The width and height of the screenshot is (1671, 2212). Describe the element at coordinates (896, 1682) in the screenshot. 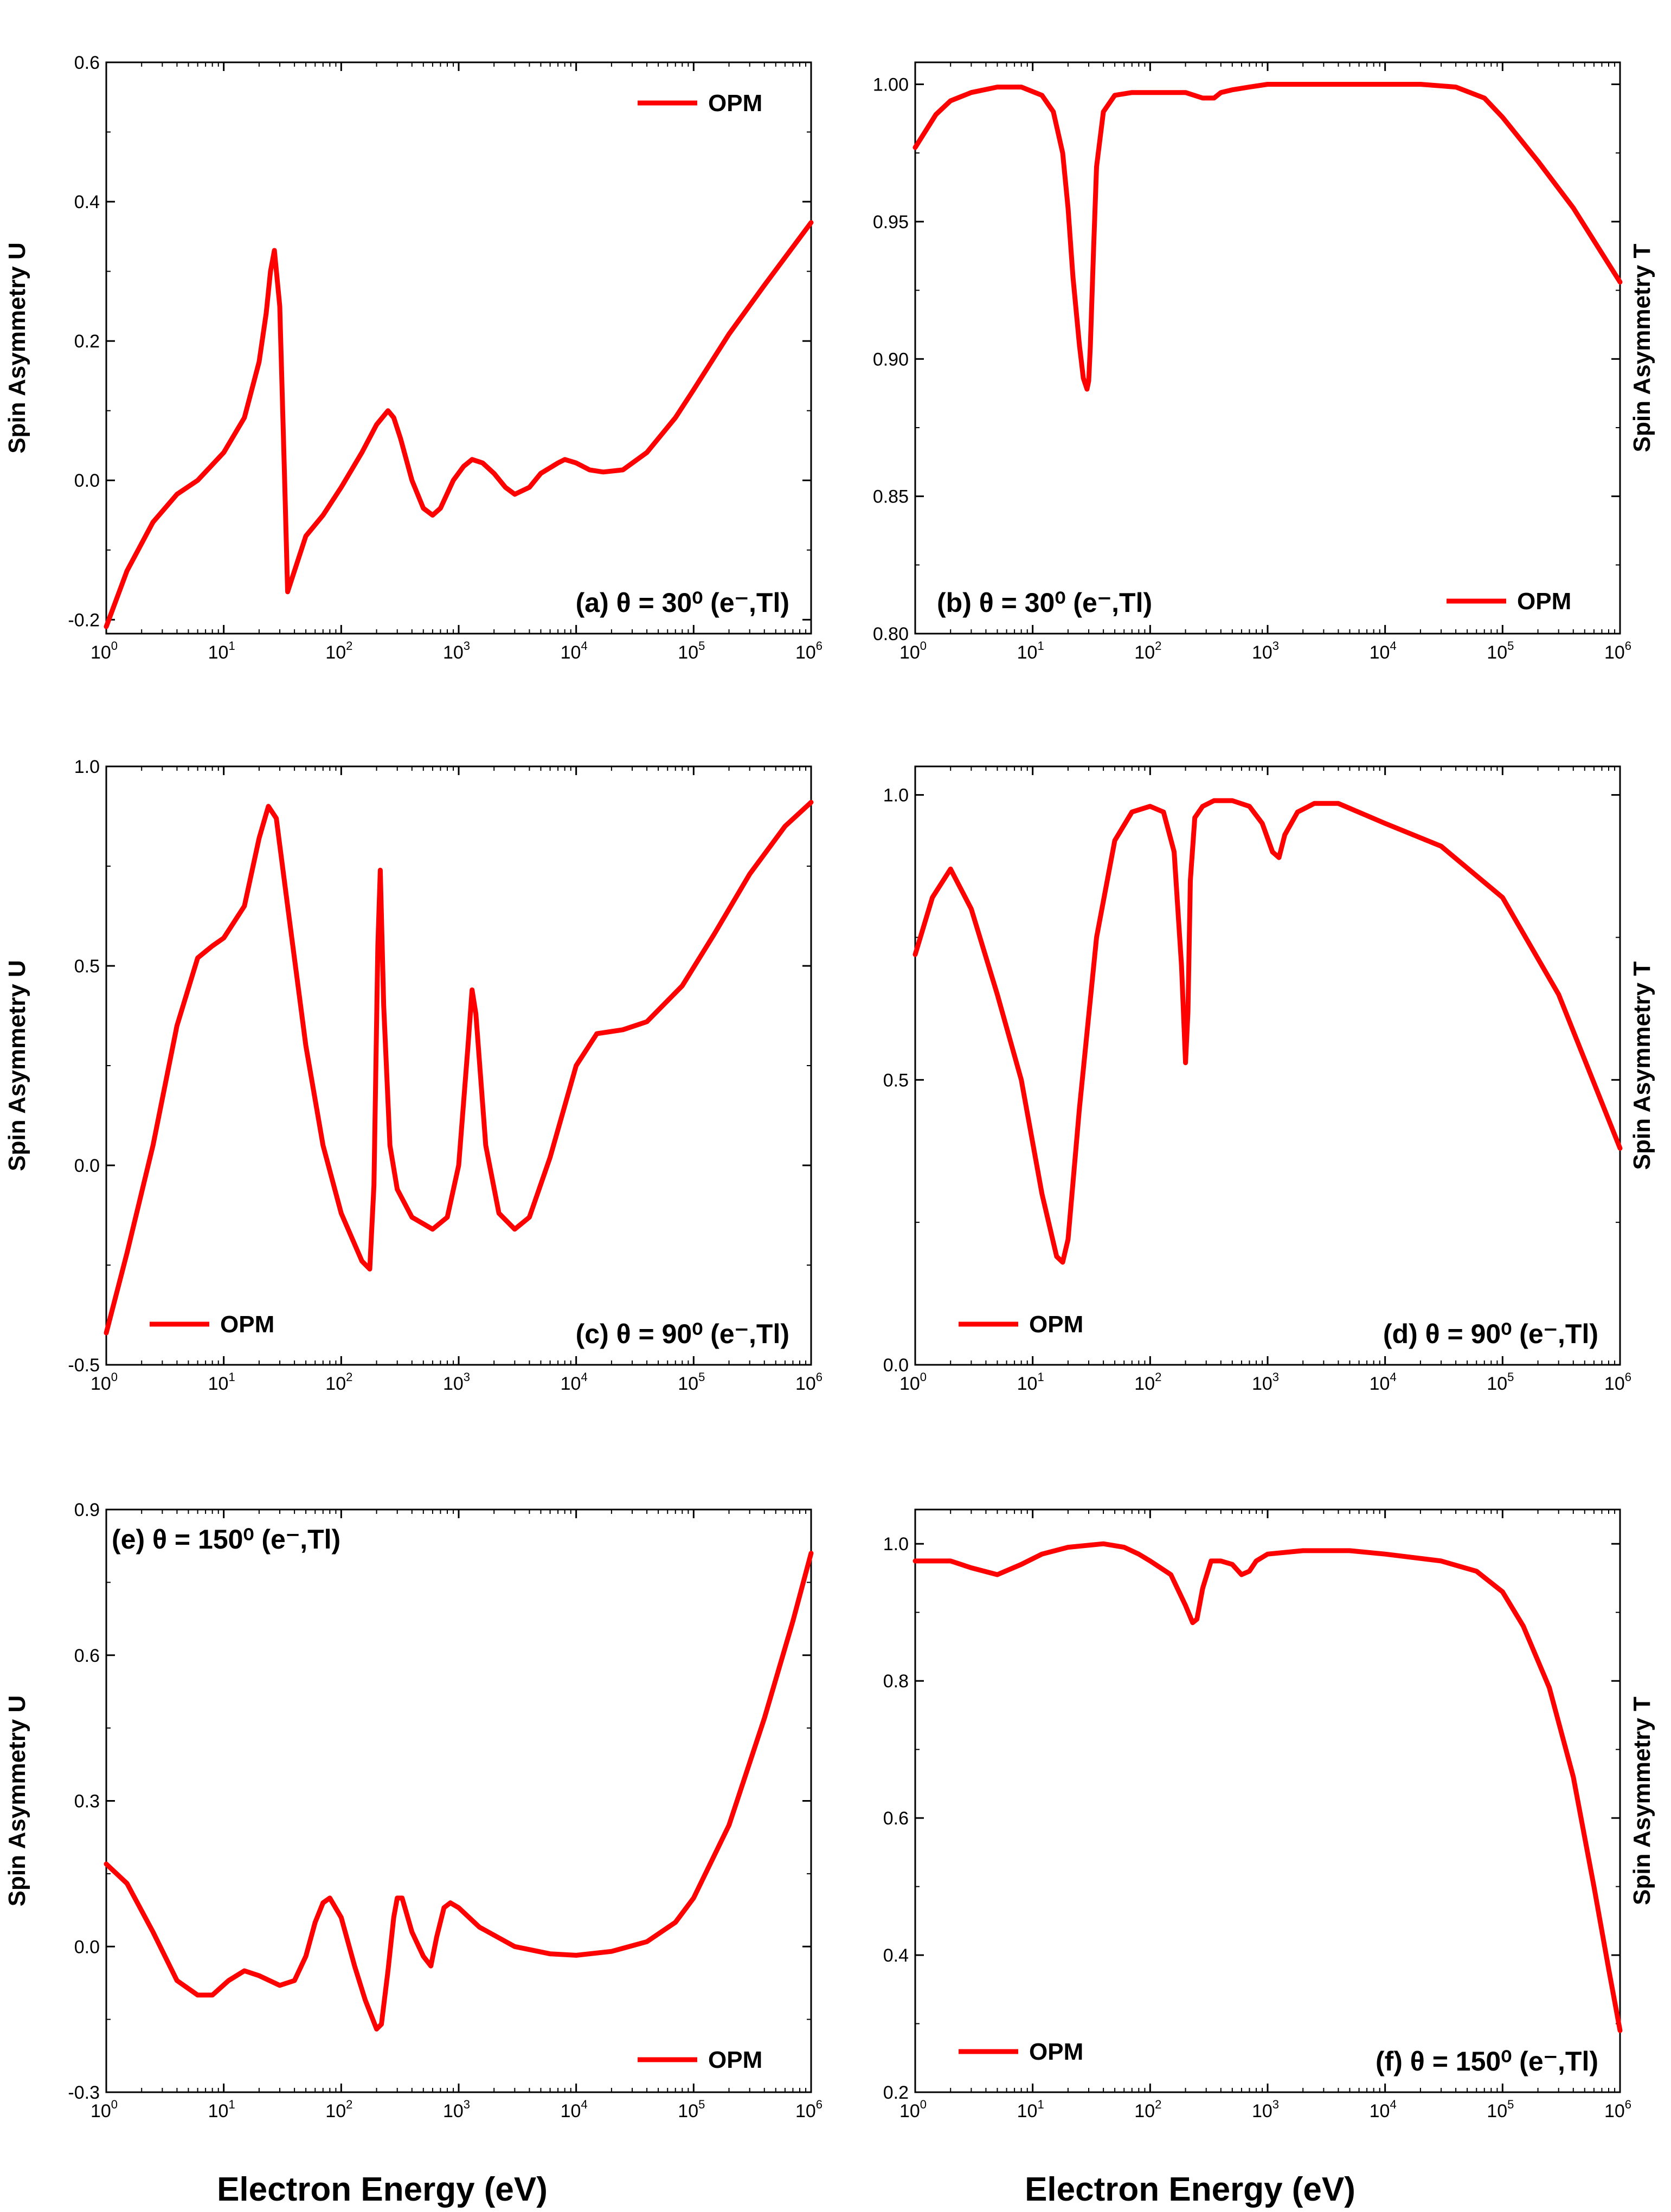

I see `y-tick-label: 0.8` at that location.